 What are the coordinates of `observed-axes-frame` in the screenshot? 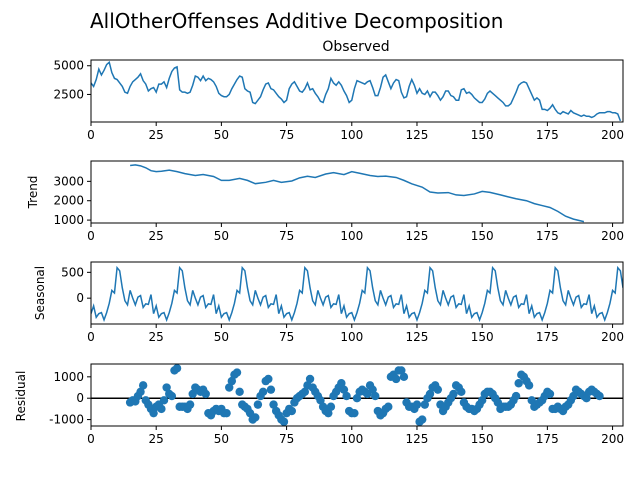 It's located at (357, 91).